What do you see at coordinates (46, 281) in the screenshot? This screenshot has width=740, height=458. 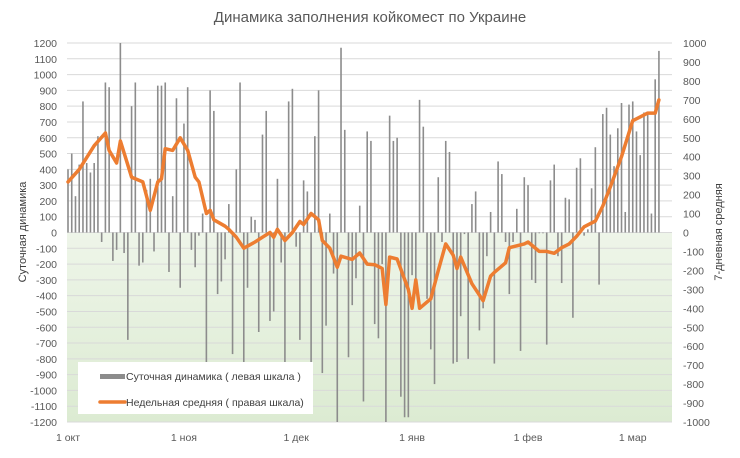 I see `left-tick-label: -300` at bounding box center [46, 281].